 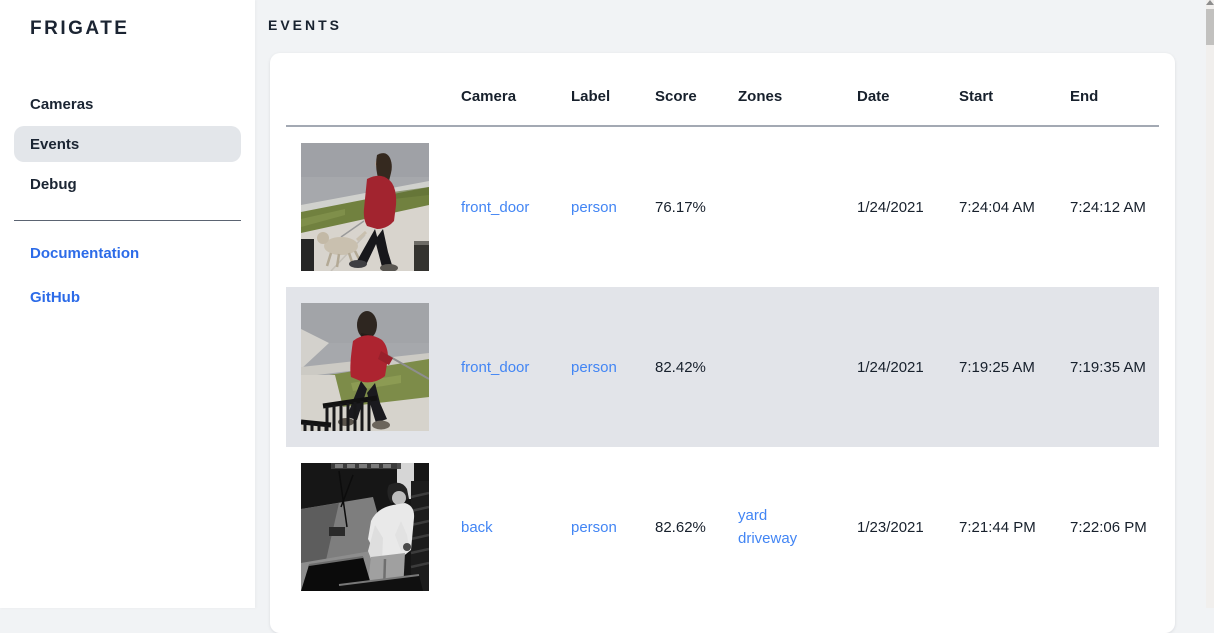 I want to click on page-title: EVENTS, so click(x=305, y=25).